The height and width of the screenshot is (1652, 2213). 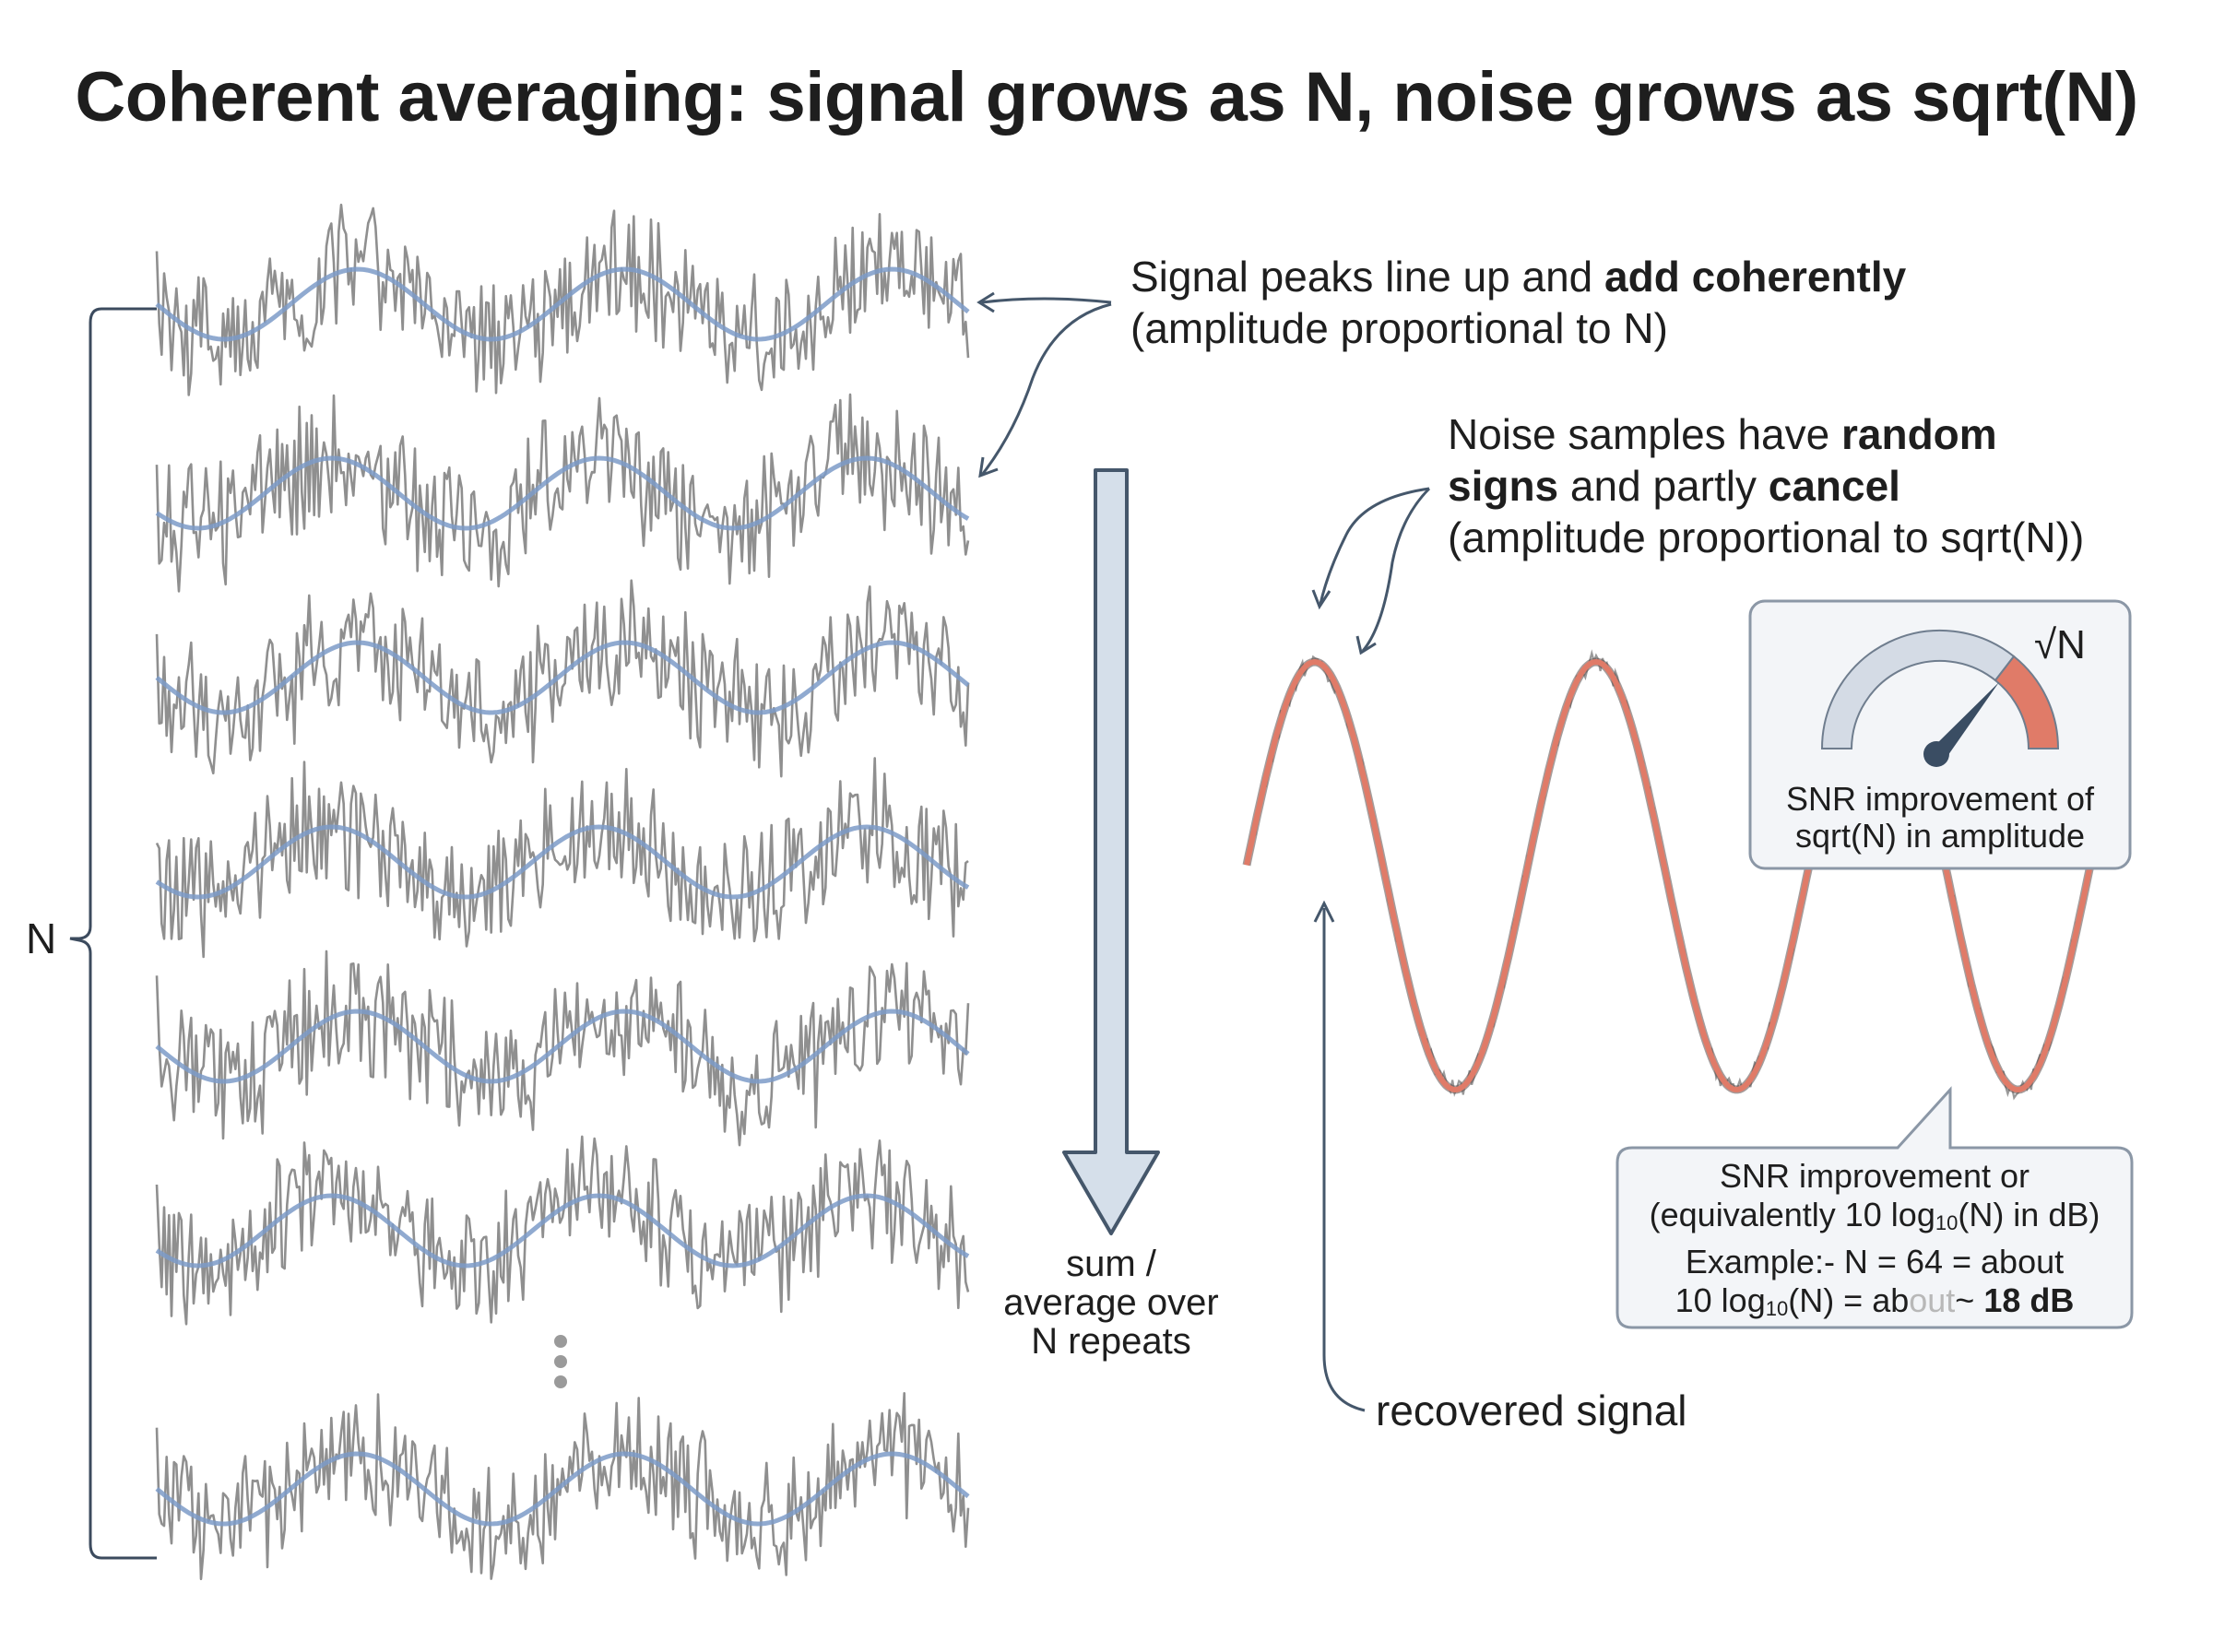 What do you see at coordinates (41, 938) in the screenshot?
I see `bracket-label: N` at bounding box center [41, 938].